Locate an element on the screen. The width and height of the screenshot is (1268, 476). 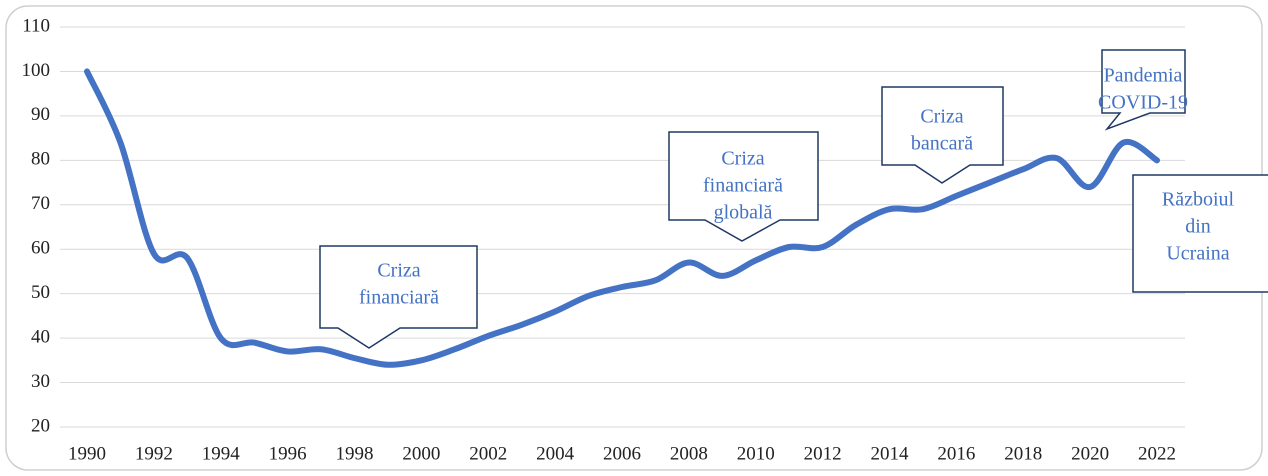
x-tick-label: 2000 is located at coordinates (421, 453).